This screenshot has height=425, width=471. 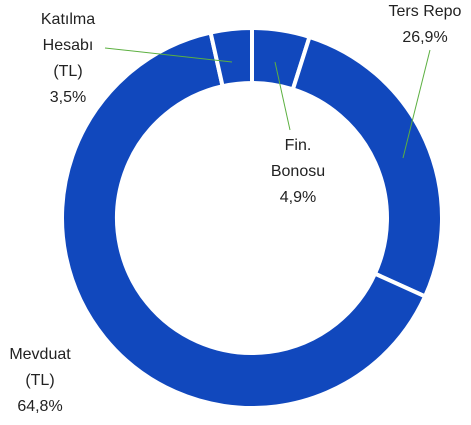 What do you see at coordinates (424, 37) in the screenshot?
I see `value-label: 26,9%` at bounding box center [424, 37].